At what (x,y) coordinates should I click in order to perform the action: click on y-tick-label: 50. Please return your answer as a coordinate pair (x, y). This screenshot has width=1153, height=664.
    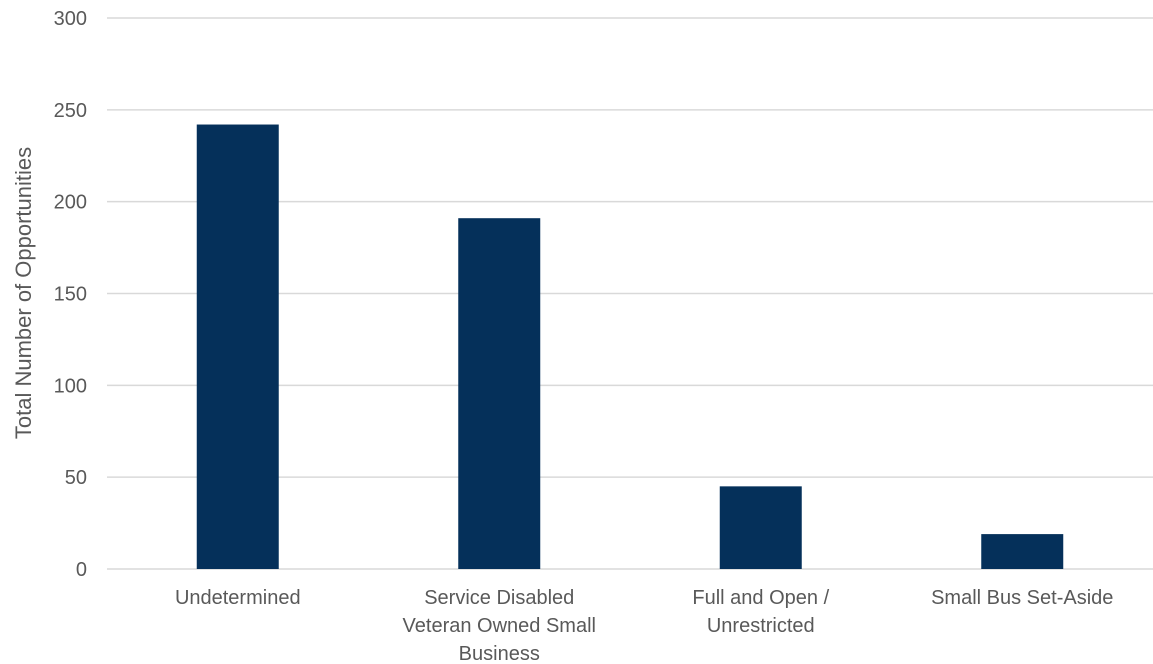
    Looking at the image, I should click on (76, 478).